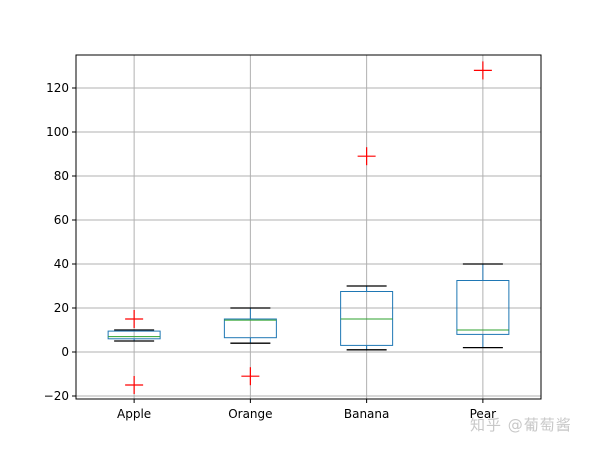 The image size is (600, 450). What do you see at coordinates (57, 132) in the screenshot?
I see `y-tick-label: 100` at bounding box center [57, 132].